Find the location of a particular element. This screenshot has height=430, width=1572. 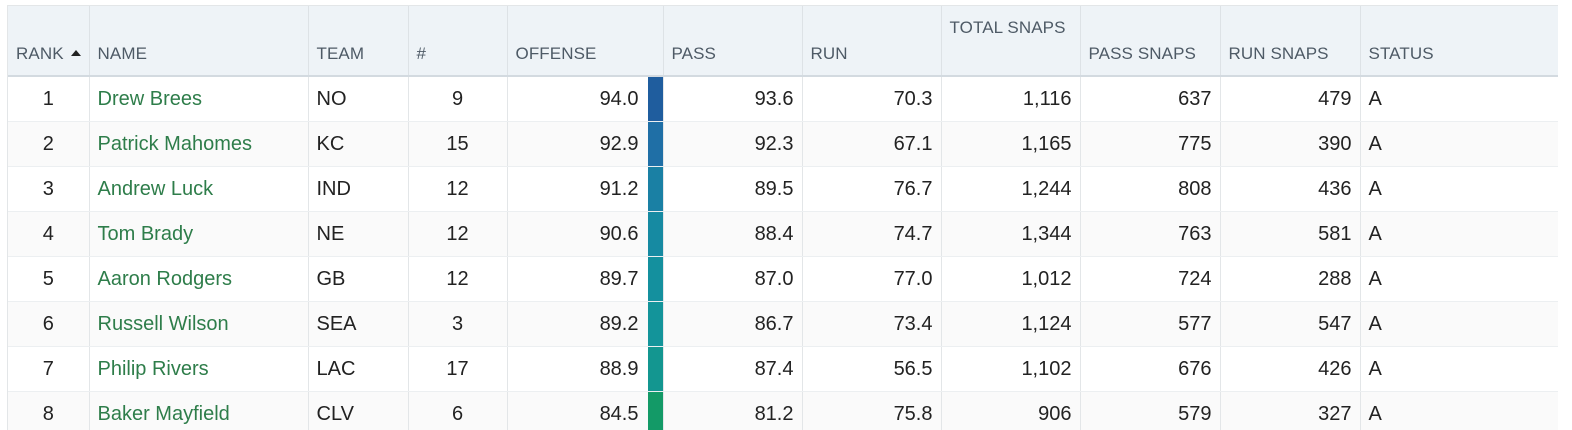

total-snaps-cell: 1,012 is located at coordinates (1010, 279).